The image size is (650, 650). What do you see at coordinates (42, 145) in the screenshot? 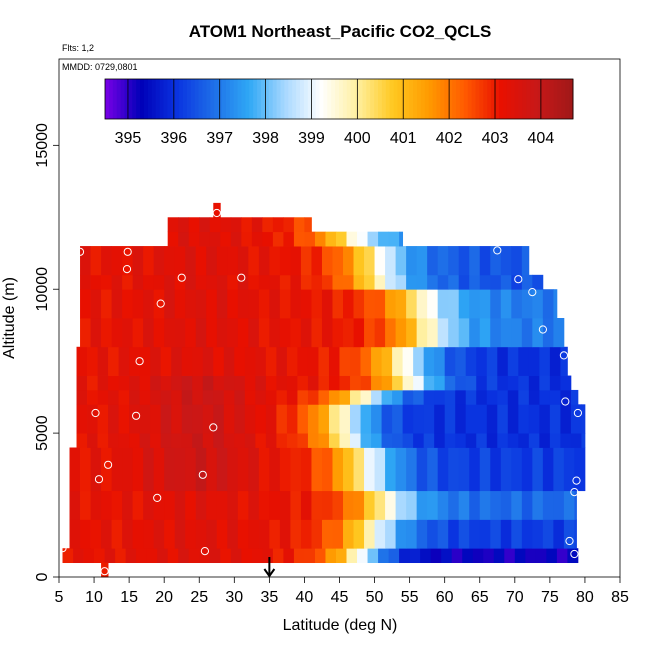
I see `y-tick-label: 15000` at bounding box center [42, 145].